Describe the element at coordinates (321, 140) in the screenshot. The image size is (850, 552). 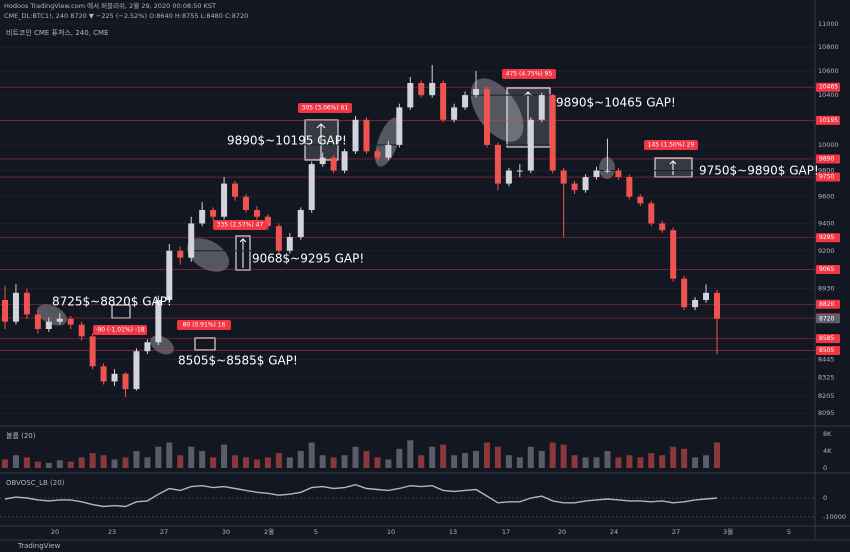
I see `arrow` at that location.